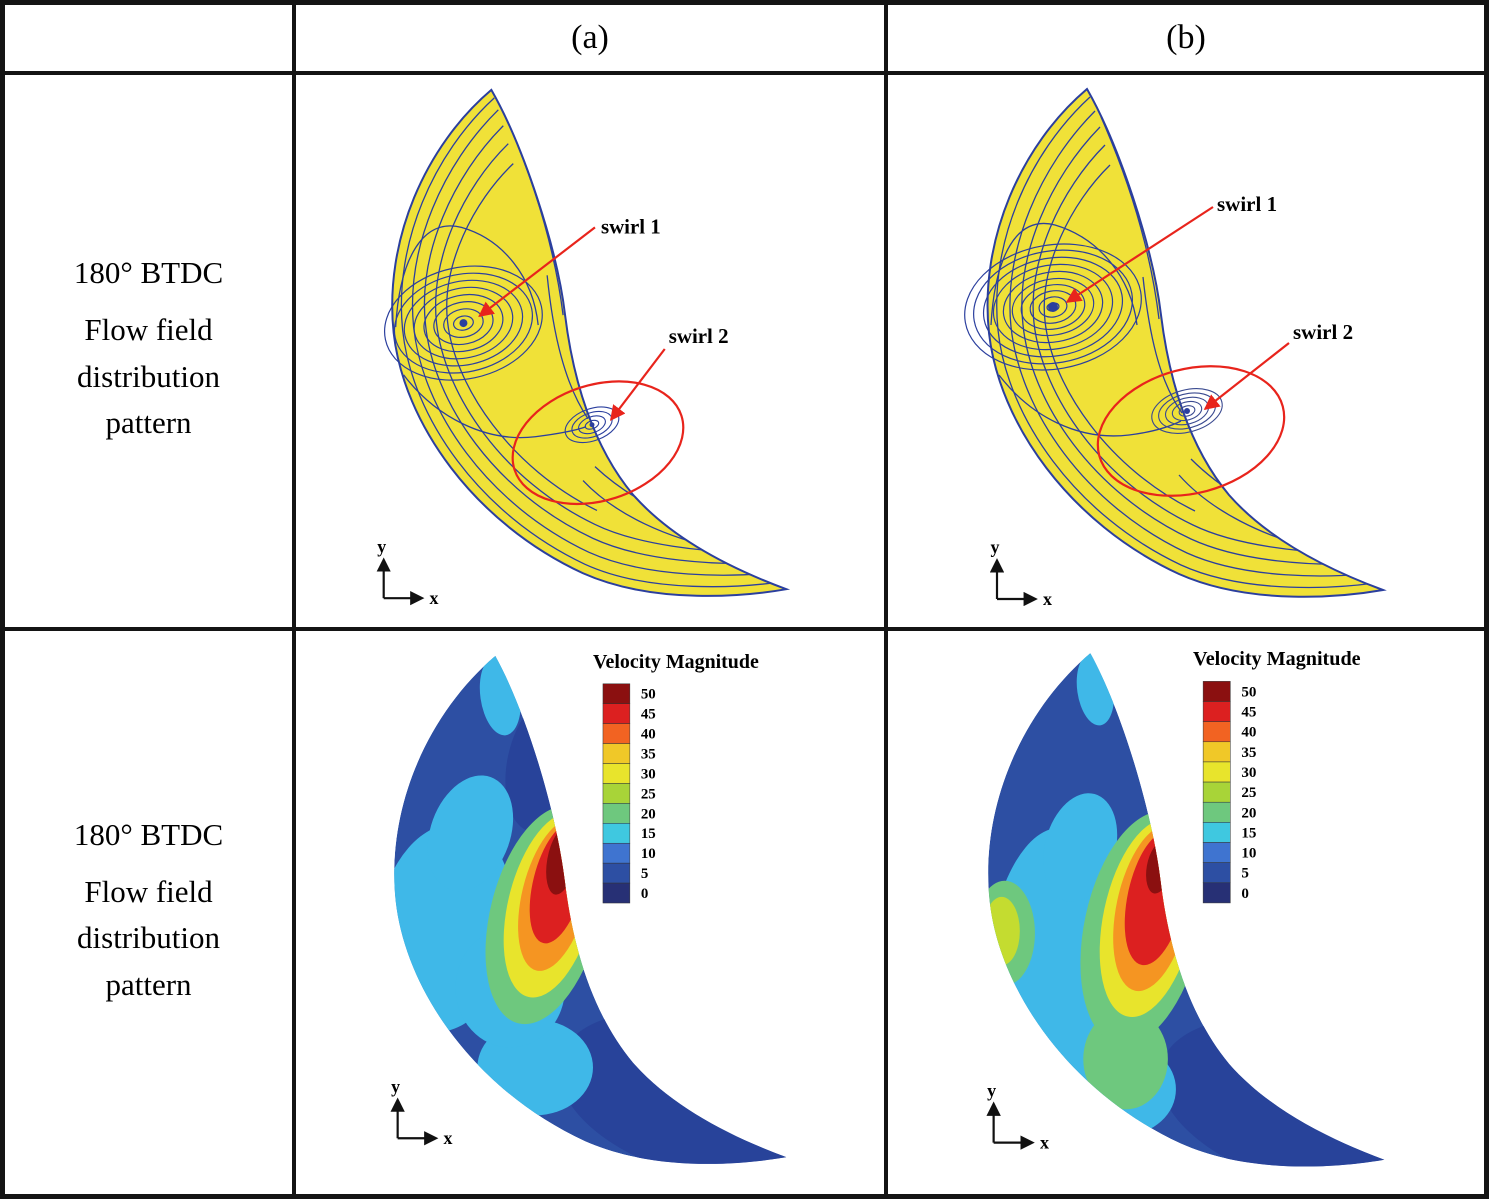 The height and width of the screenshot is (1199, 1489). What do you see at coordinates (1248, 793) in the screenshot?
I see `legend-value: 25` at bounding box center [1248, 793].